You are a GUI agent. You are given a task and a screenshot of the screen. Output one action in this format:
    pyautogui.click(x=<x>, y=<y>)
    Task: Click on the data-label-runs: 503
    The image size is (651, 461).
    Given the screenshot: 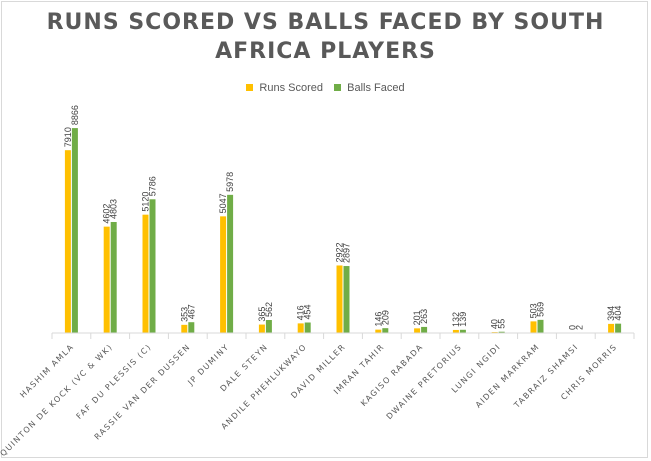 What is the action you would take?
    pyautogui.click(x=534, y=310)
    